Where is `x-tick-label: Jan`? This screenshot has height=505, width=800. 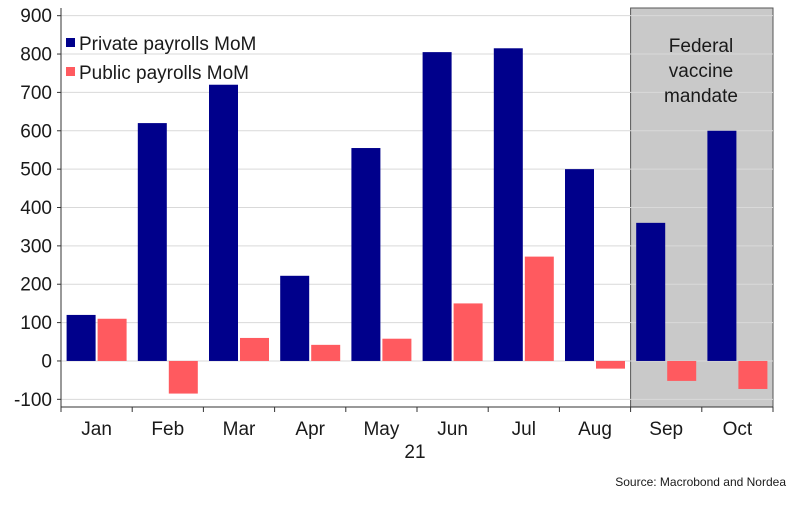
x-tick-label: Jan is located at coordinates (96, 429).